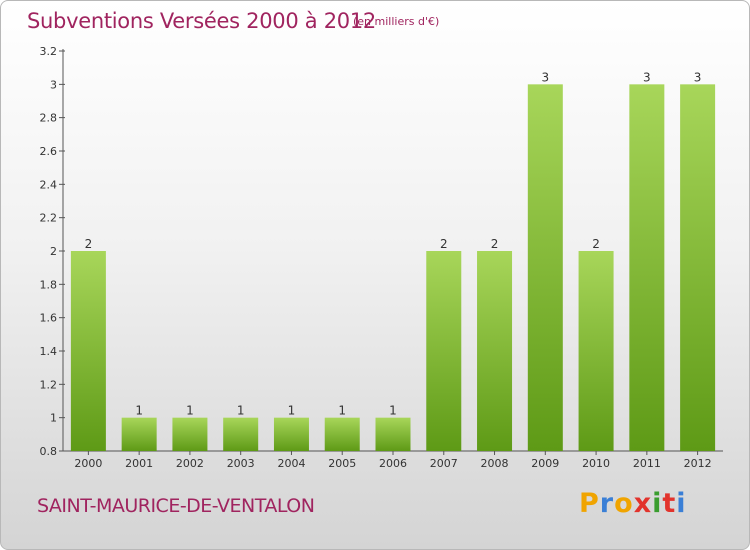 The width and height of the screenshot is (750, 550). I want to click on y-tick-label: 0.8, so click(49, 451).